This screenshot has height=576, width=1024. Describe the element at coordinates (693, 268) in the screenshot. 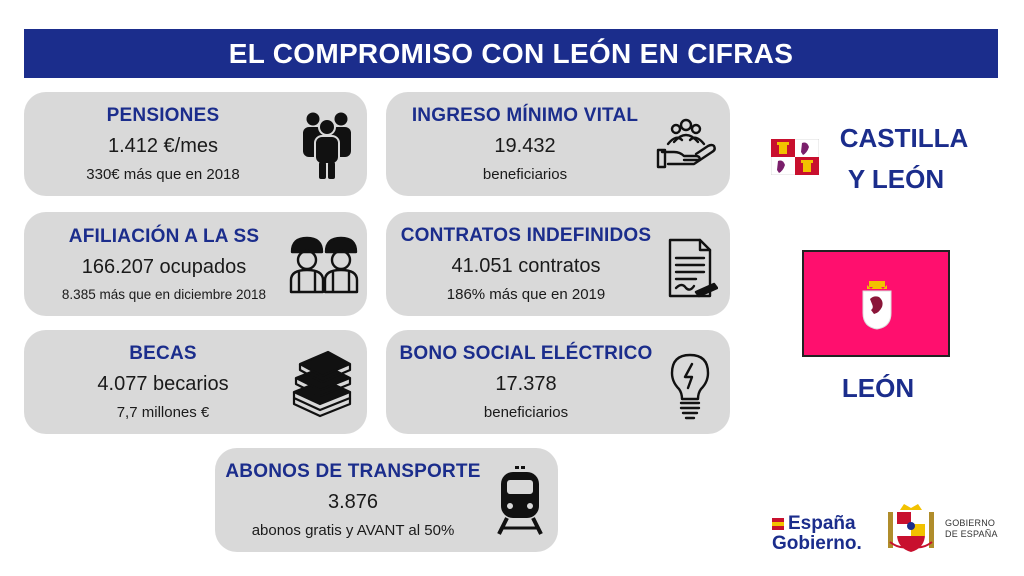

I see `contract-document-icon` at that location.